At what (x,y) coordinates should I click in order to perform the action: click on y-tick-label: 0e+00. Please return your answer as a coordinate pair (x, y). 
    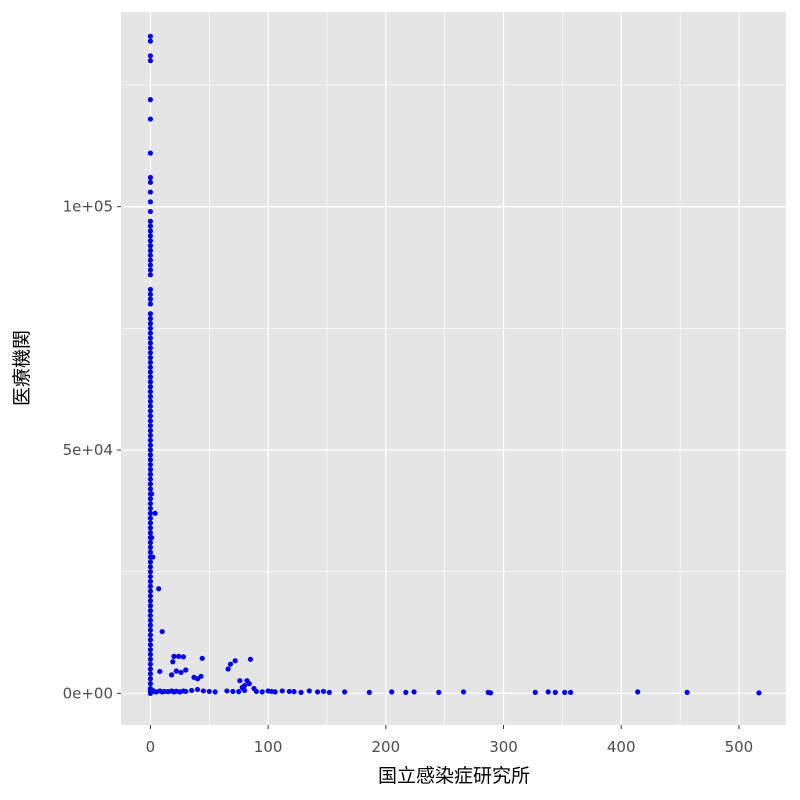
    Looking at the image, I should click on (88, 693).